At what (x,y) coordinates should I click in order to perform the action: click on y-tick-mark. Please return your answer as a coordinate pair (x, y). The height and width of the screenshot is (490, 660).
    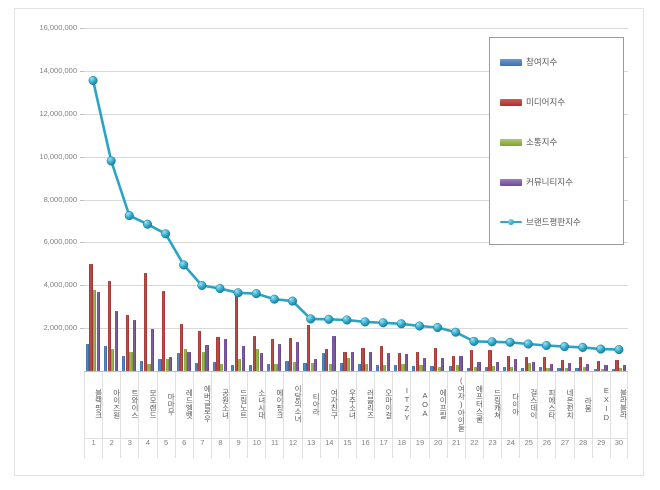
    Looking at the image, I should click on (82, 157).